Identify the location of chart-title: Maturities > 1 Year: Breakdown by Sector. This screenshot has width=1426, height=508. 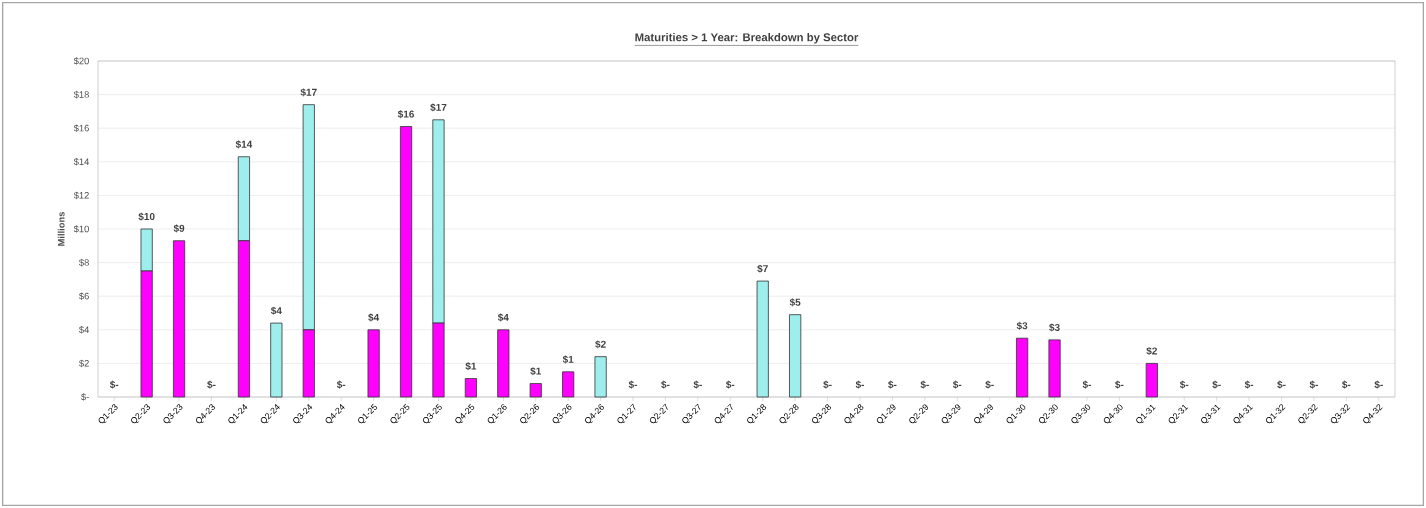
(747, 38).